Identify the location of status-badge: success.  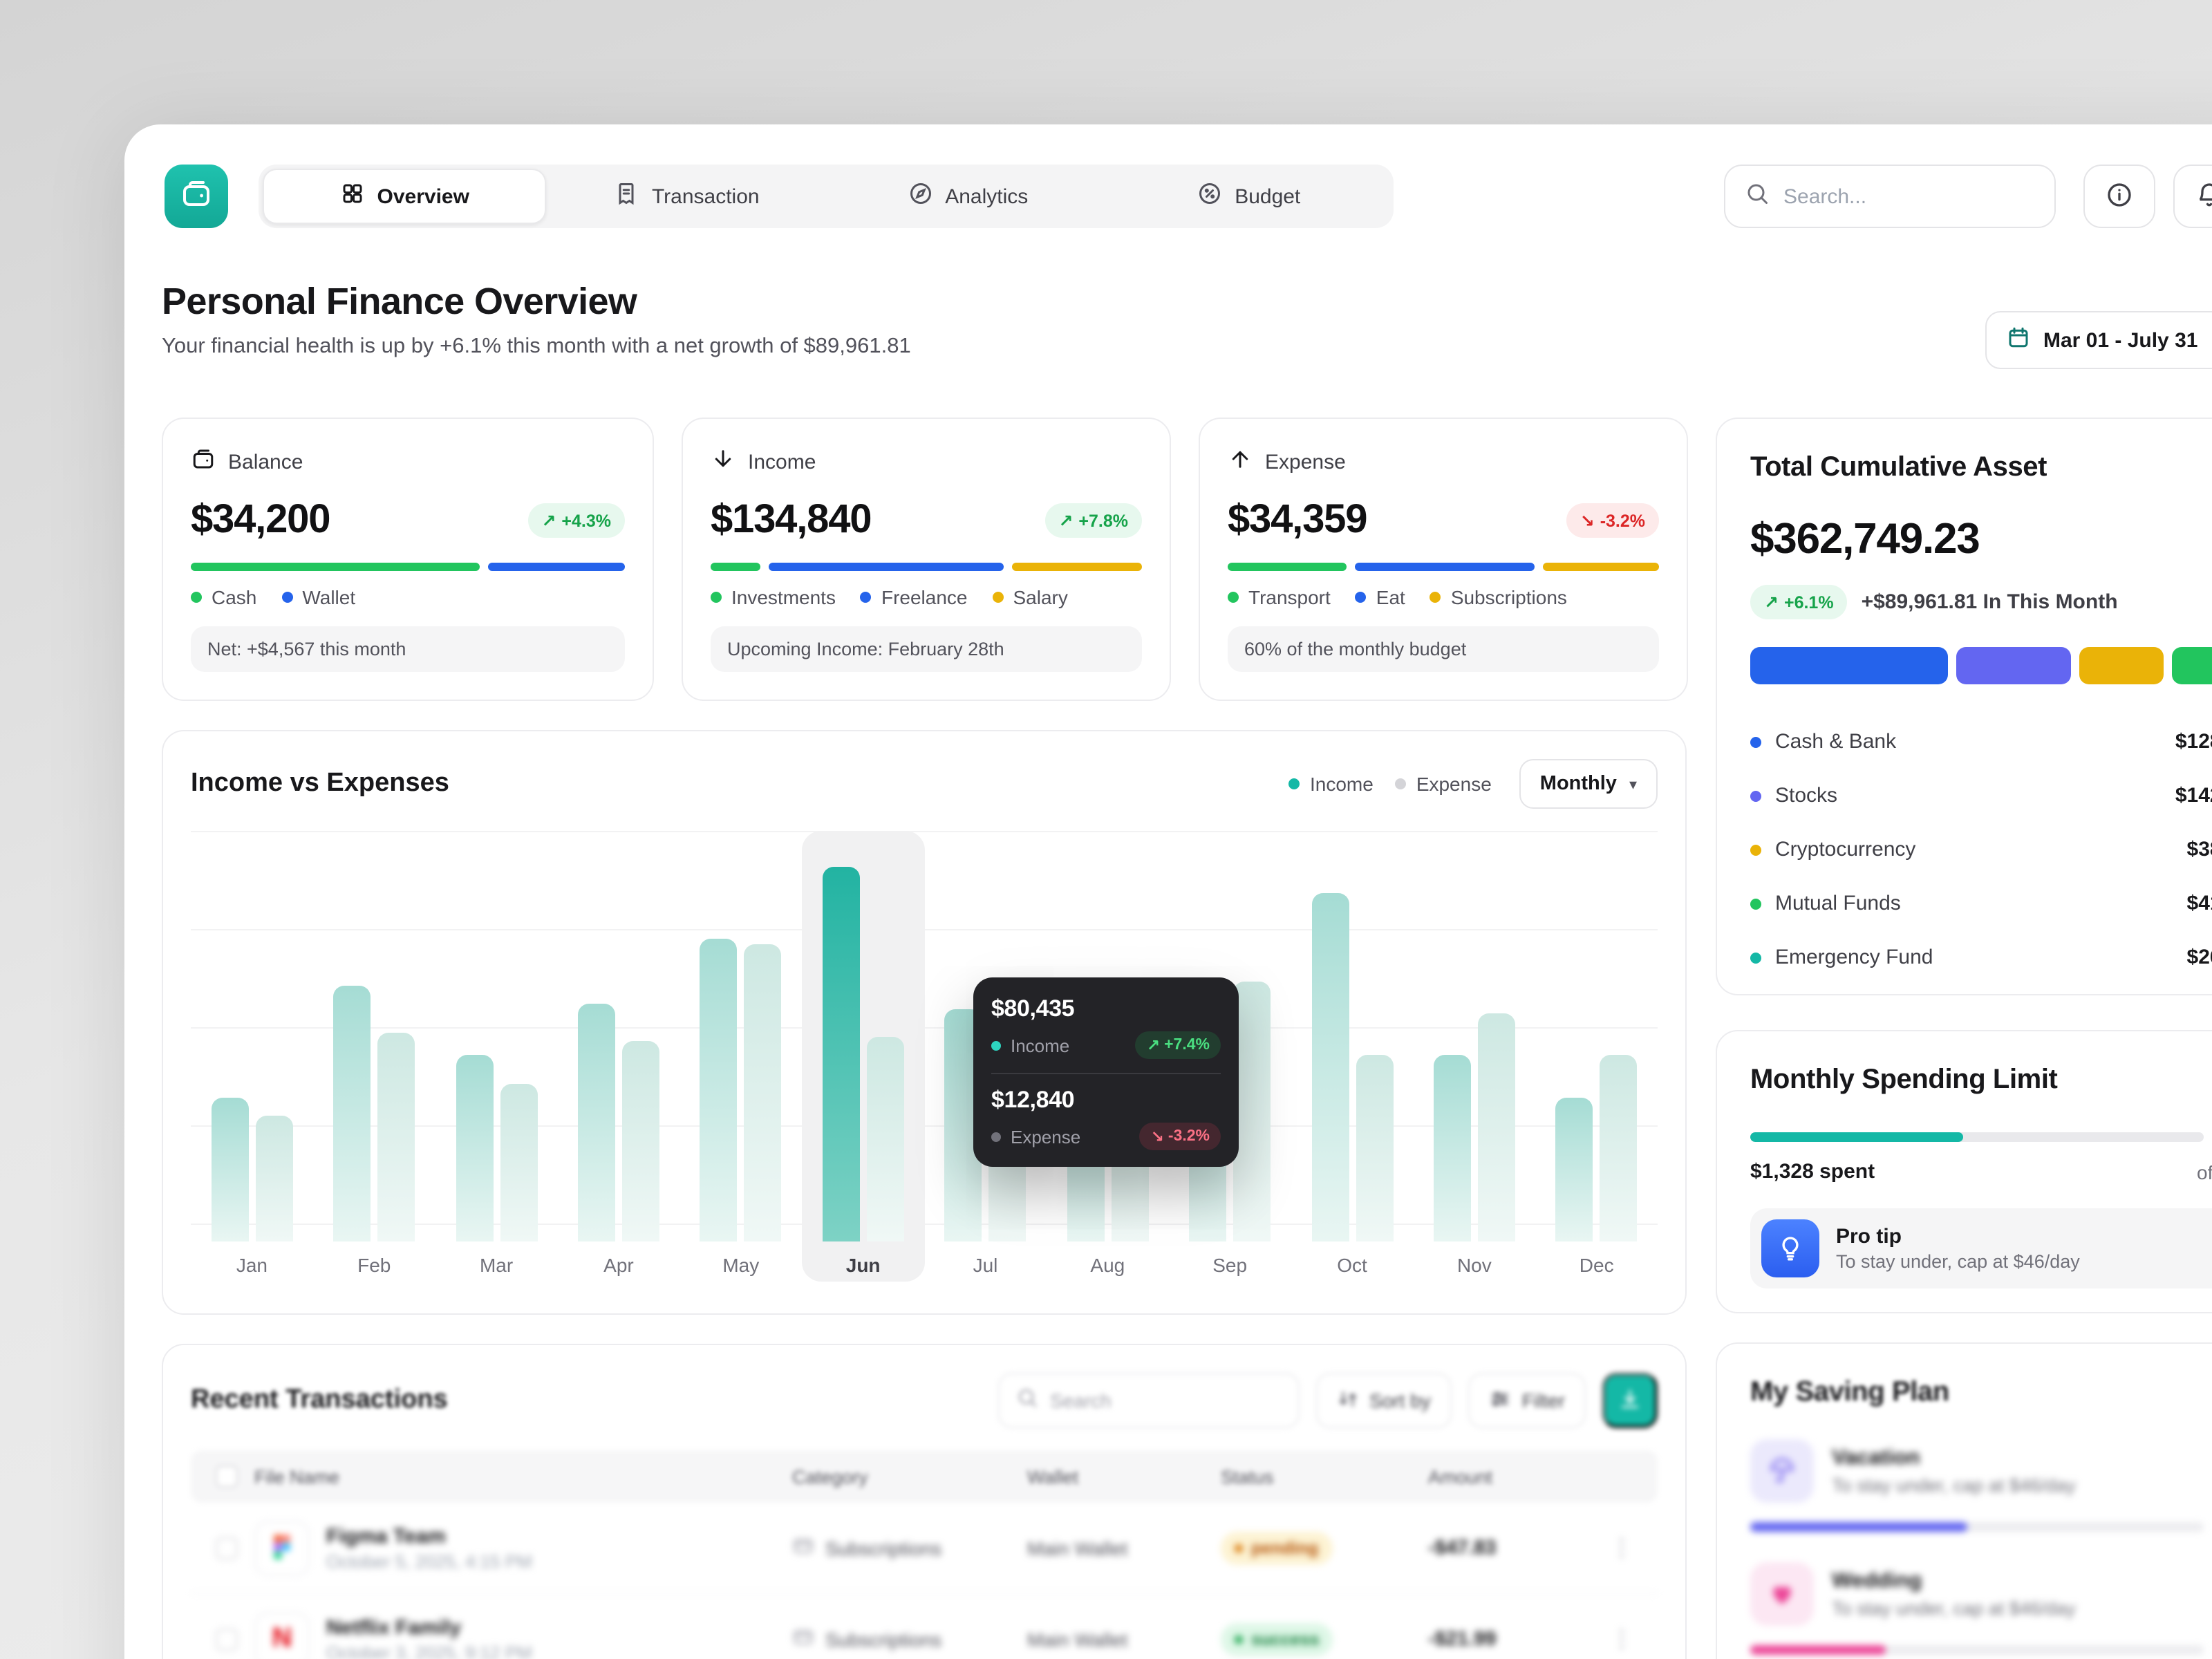
(1277, 1639).